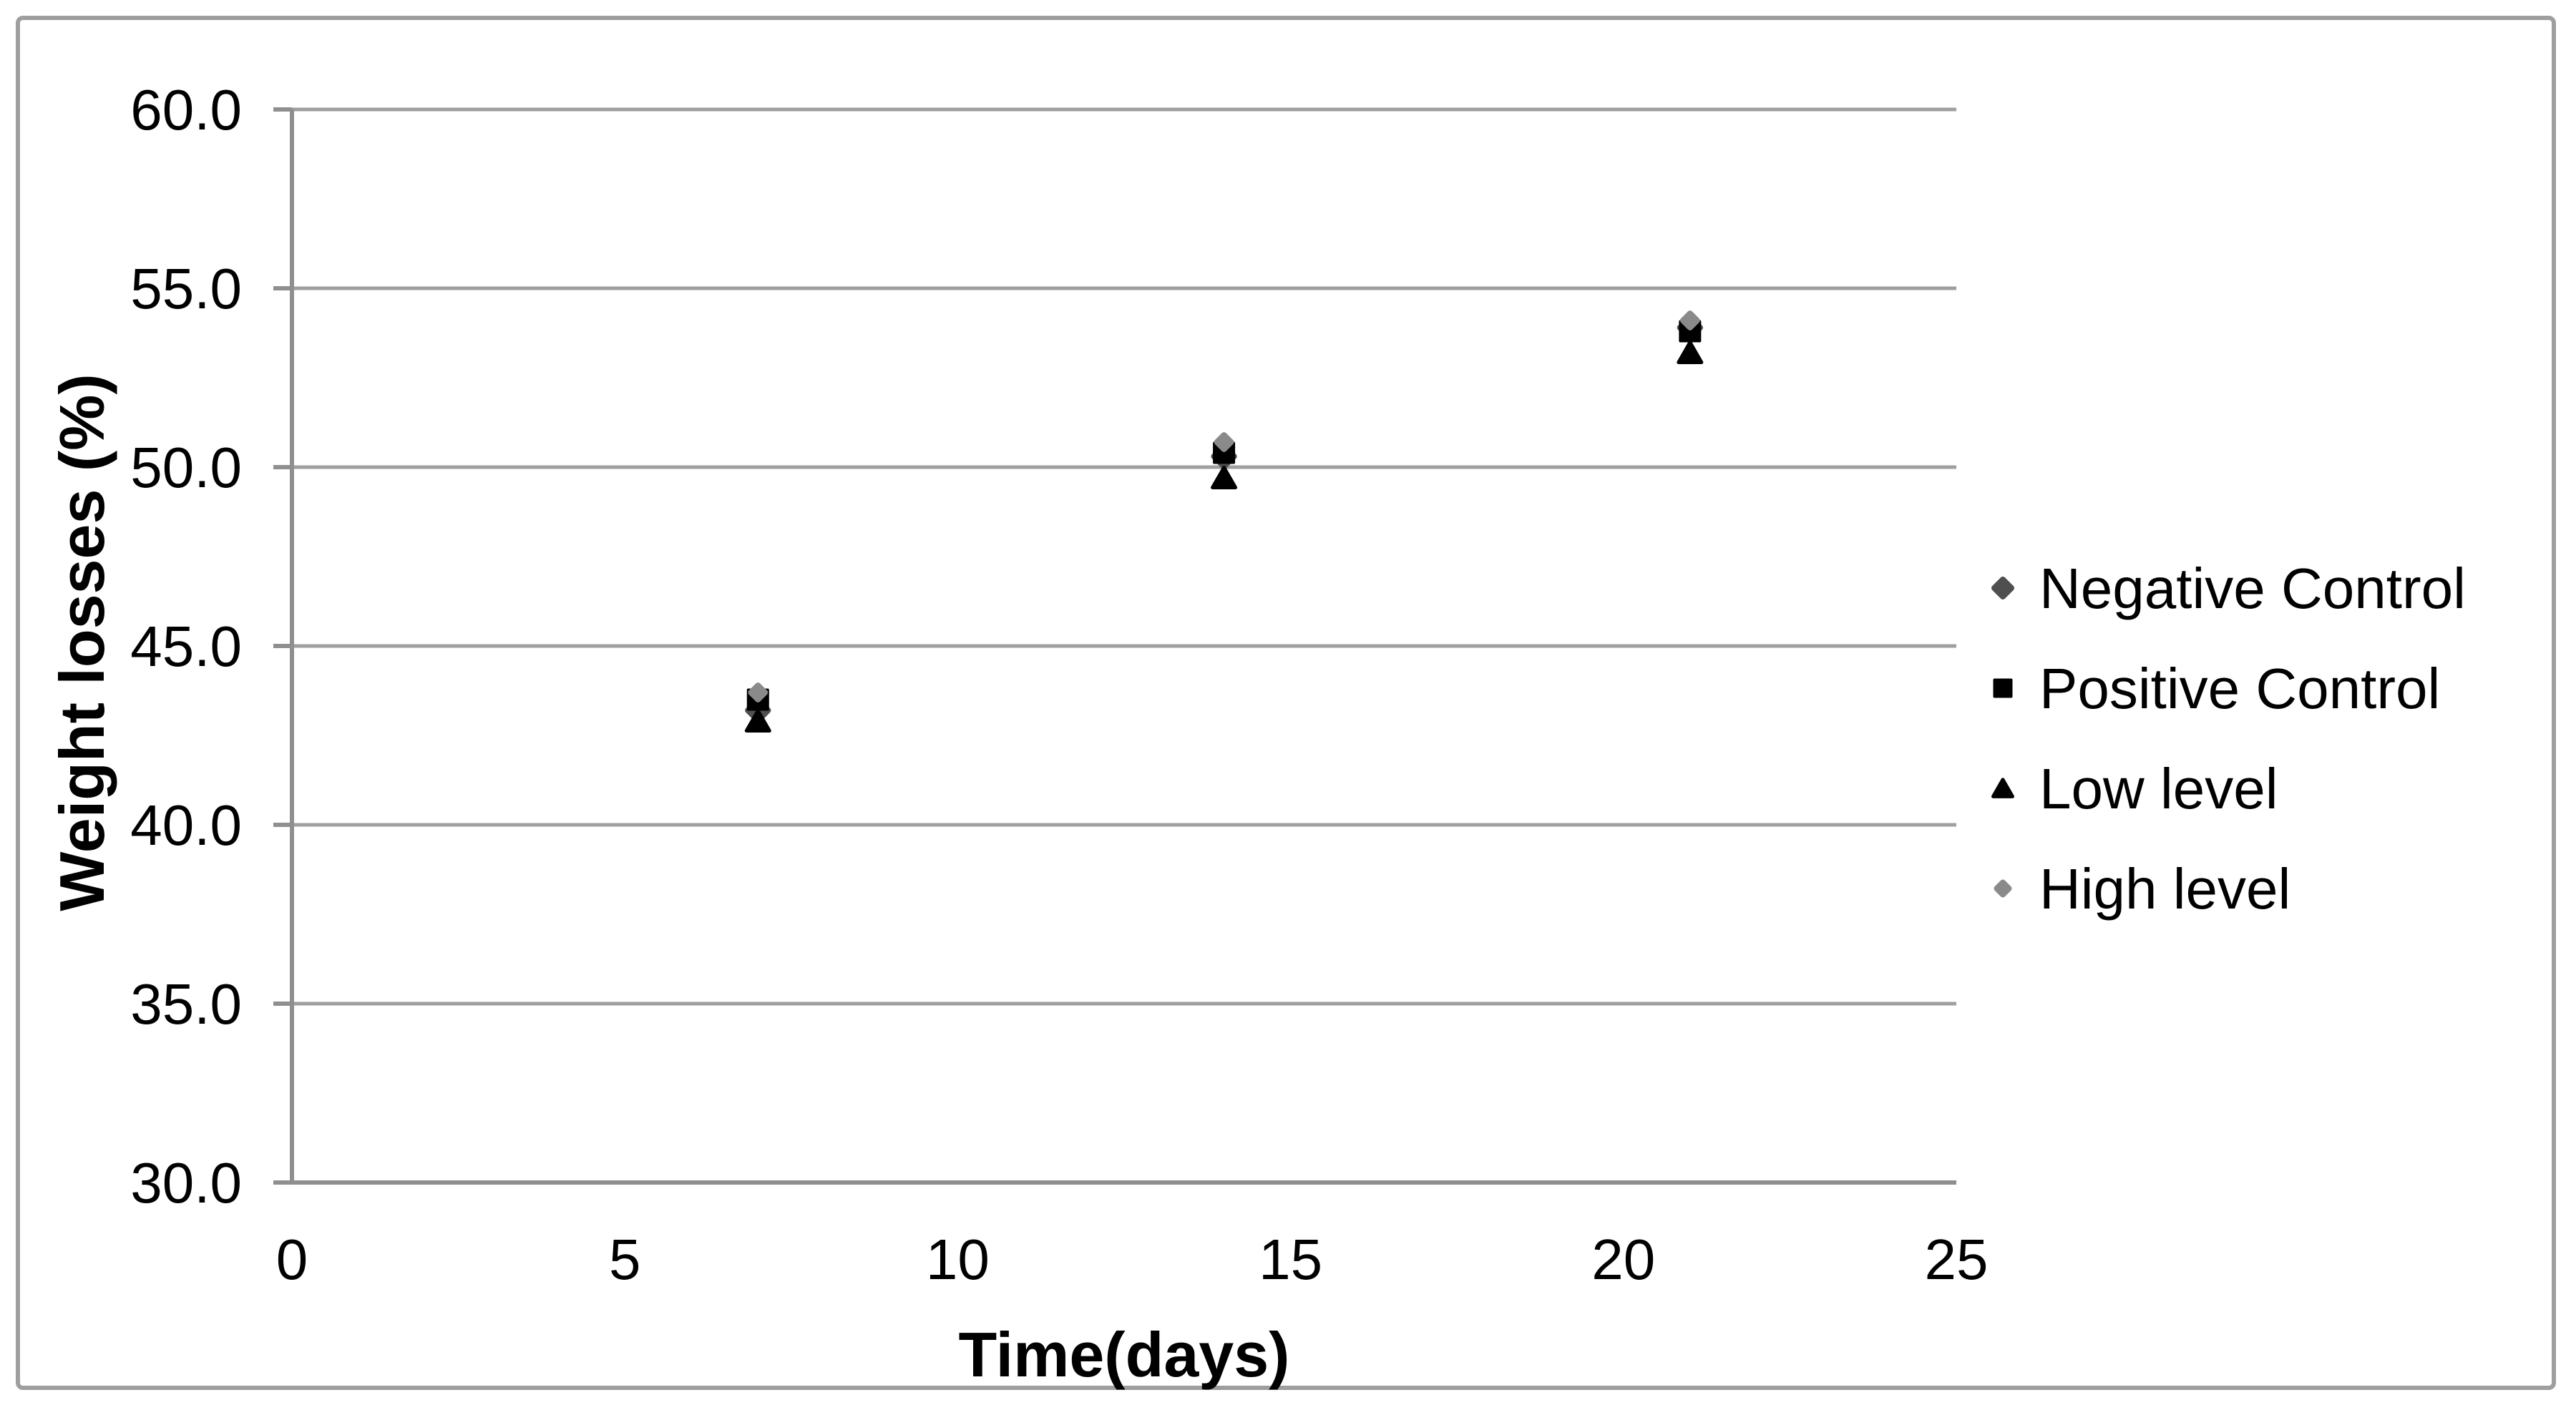 The image size is (2576, 1410). Describe the element at coordinates (625, 1259) in the screenshot. I see `x-tick-label: 5` at that location.